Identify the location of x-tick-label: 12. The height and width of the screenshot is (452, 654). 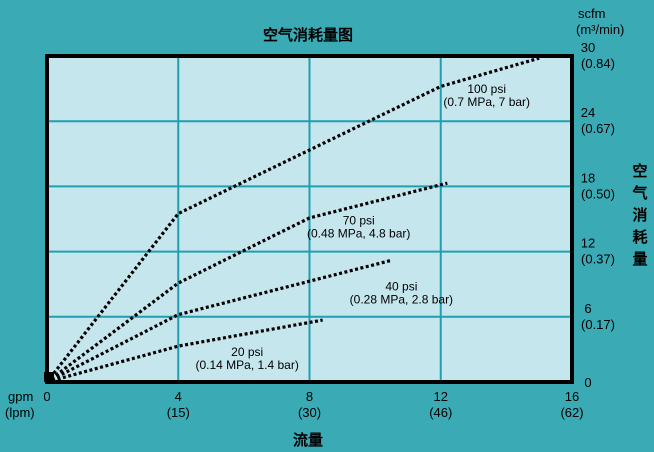
(441, 396).